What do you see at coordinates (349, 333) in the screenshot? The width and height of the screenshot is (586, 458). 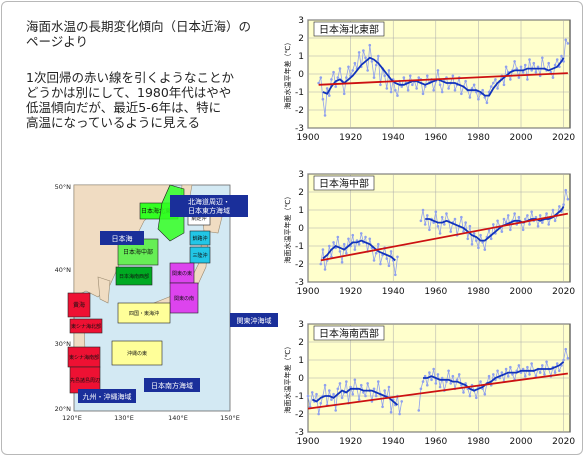 I see `chart-title: 日本海南西部` at bounding box center [349, 333].